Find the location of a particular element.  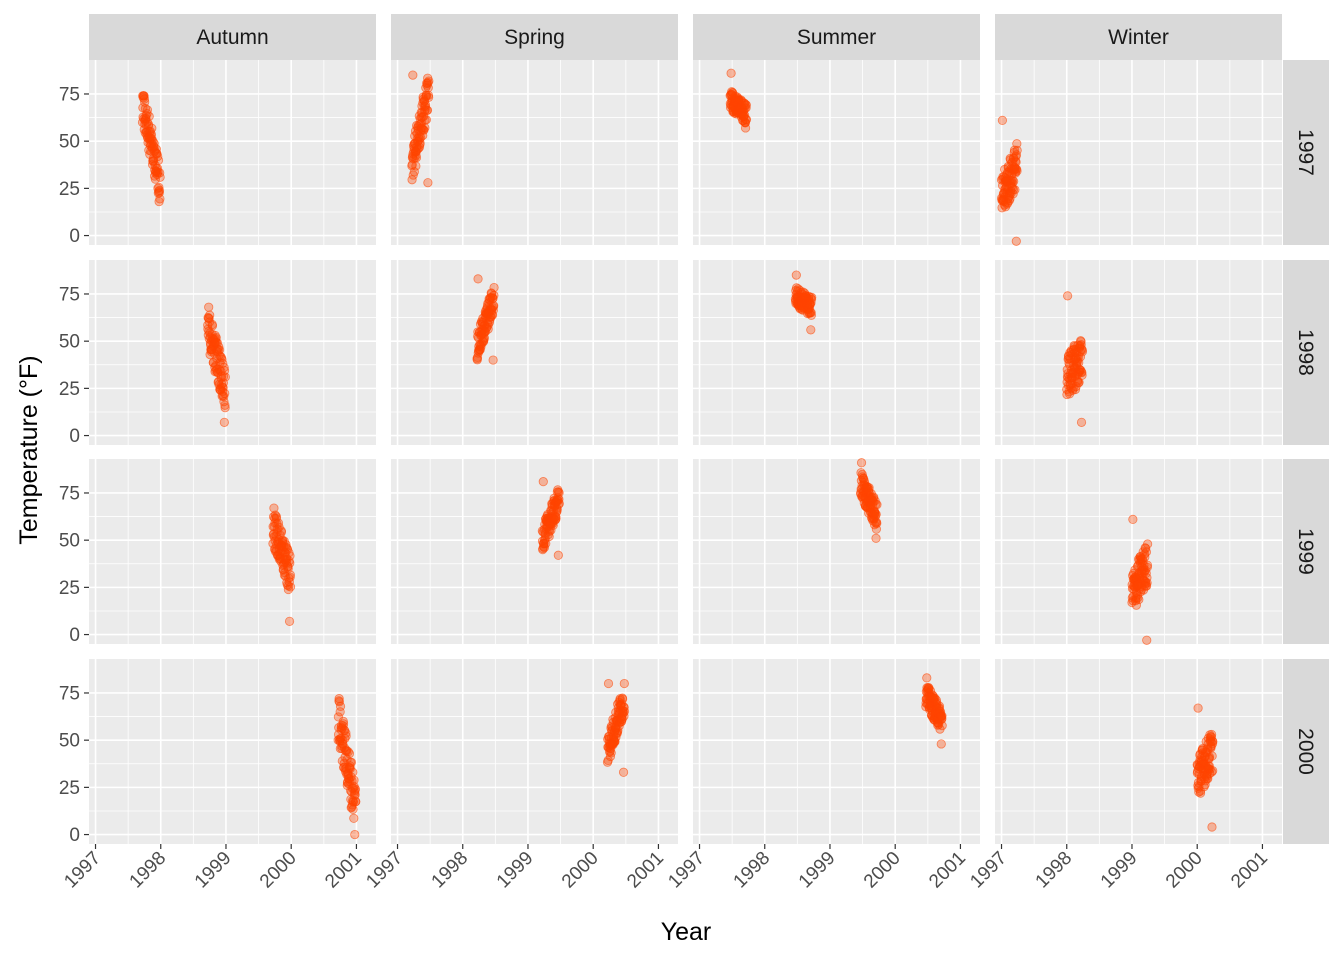

row-strip-label: 1998 is located at coordinates (1305, 352).